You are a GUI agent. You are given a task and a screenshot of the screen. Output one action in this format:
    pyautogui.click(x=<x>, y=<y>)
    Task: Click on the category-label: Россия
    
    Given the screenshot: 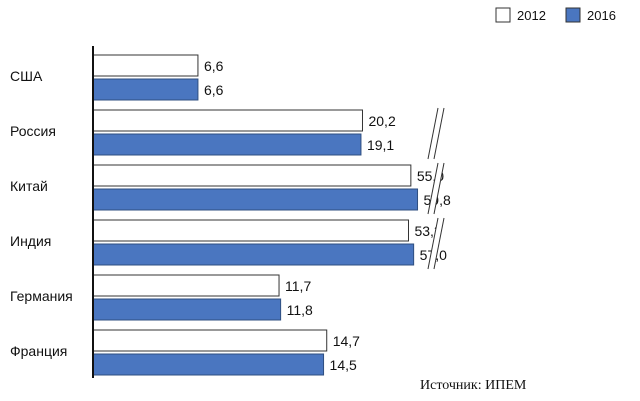 What is the action you would take?
    pyautogui.click(x=33, y=131)
    